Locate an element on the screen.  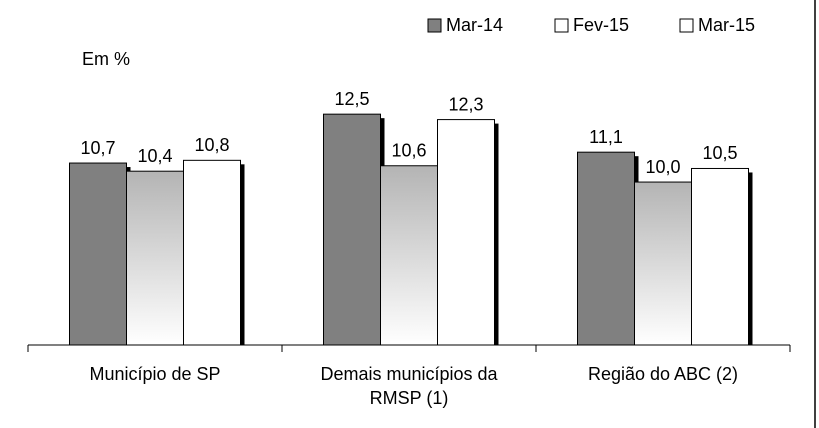
data-label: 12,3 is located at coordinates (465, 104).